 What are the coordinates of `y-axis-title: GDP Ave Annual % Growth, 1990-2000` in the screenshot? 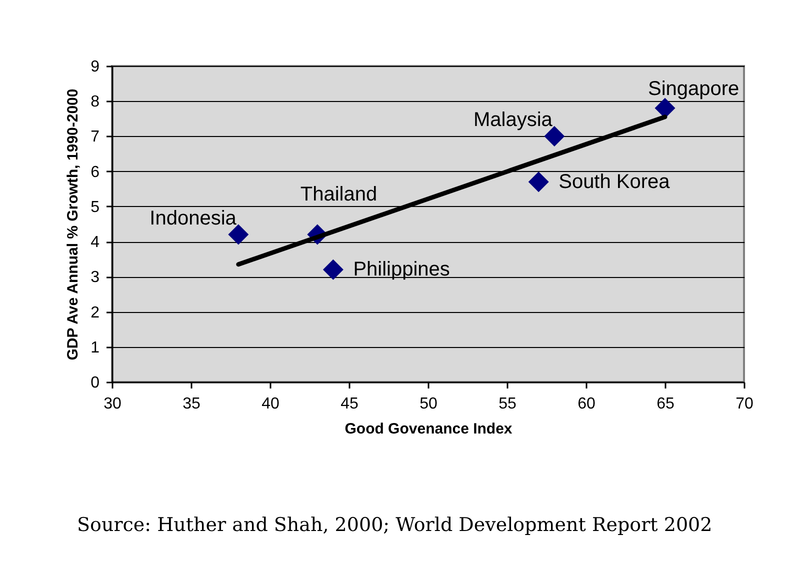 It's located at (73, 224).